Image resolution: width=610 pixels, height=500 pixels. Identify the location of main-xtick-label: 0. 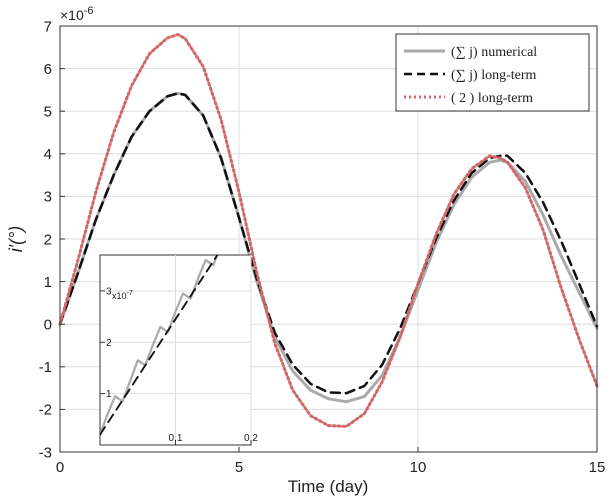
(60, 467).